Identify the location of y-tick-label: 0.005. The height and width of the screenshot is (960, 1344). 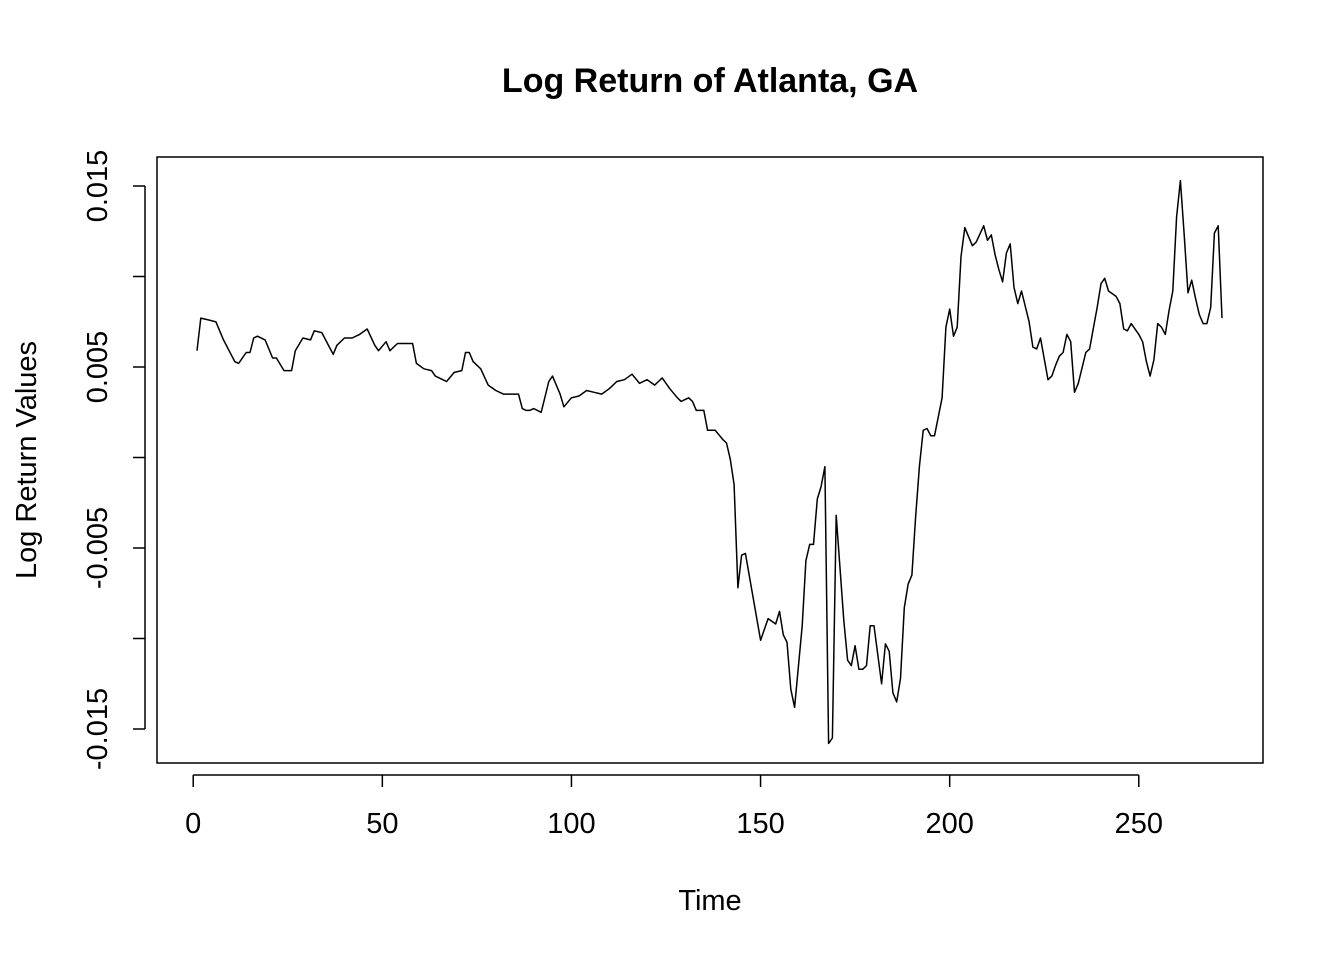
(98, 367).